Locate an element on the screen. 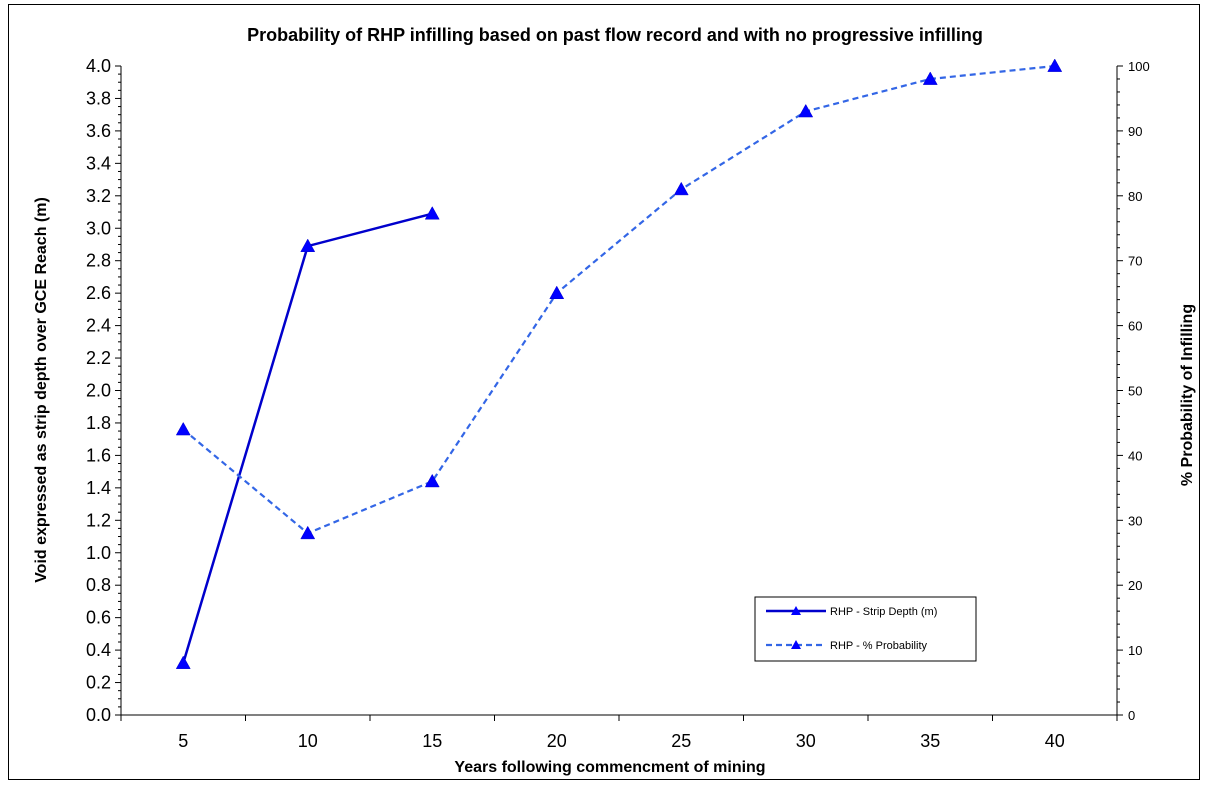 The width and height of the screenshot is (1205, 785). y-tick-label: 1.6 is located at coordinates (98, 455).